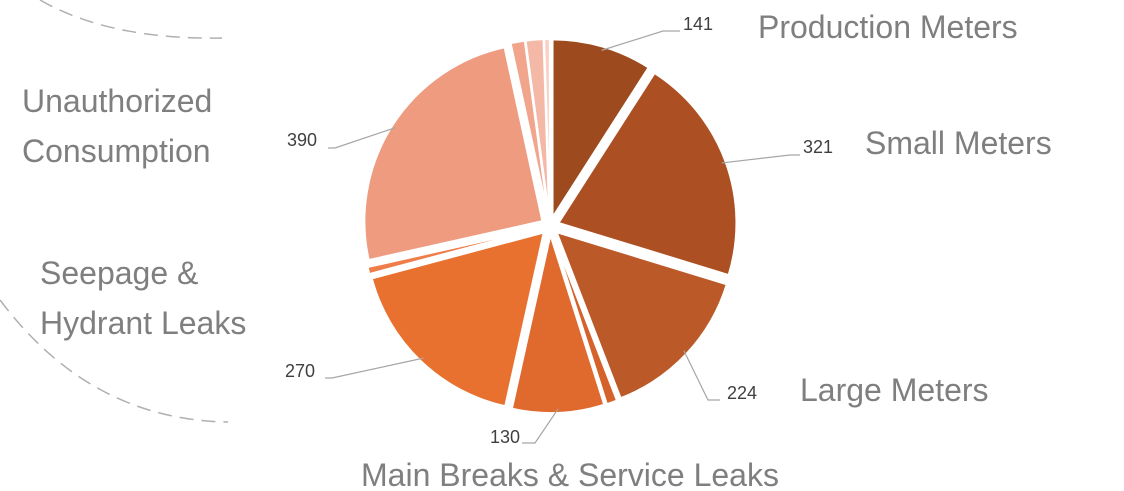 The image size is (1124, 491). Describe the element at coordinates (505, 437) in the screenshot. I see `data-label: 130` at that location.